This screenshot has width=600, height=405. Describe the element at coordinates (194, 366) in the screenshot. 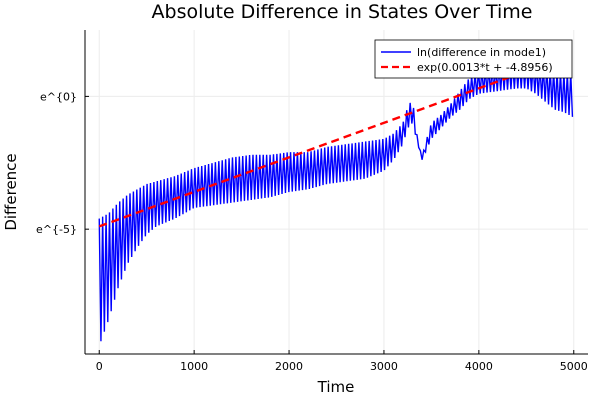

I see `x-tick-label: 1000` at that location.